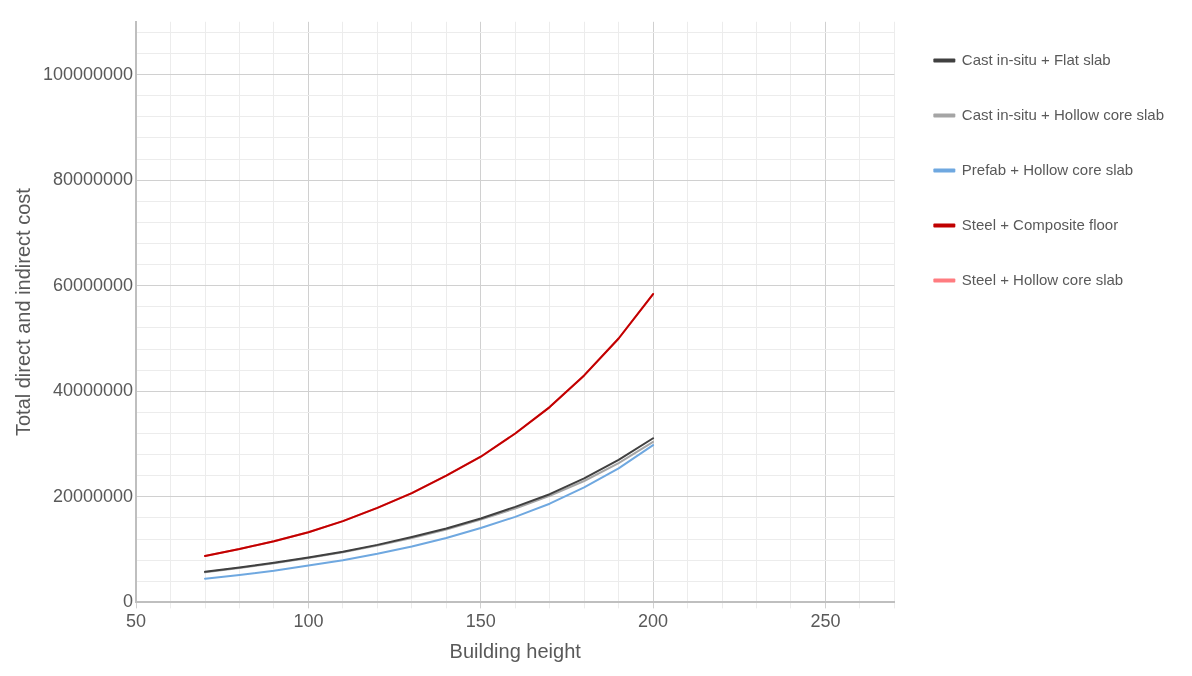 This screenshot has height=676, width=1192. Describe the element at coordinates (128, 601) in the screenshot. I see `y-tick-label: 0` at that location.